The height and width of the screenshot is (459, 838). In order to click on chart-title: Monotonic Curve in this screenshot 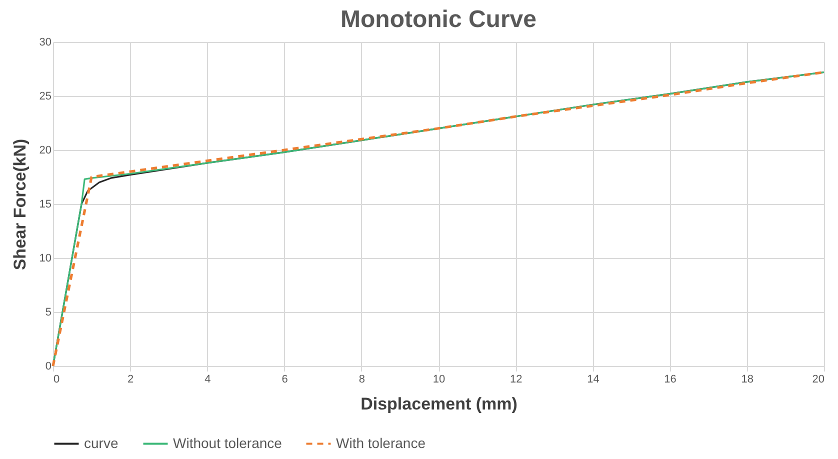, I will do `click(438, 19)`.